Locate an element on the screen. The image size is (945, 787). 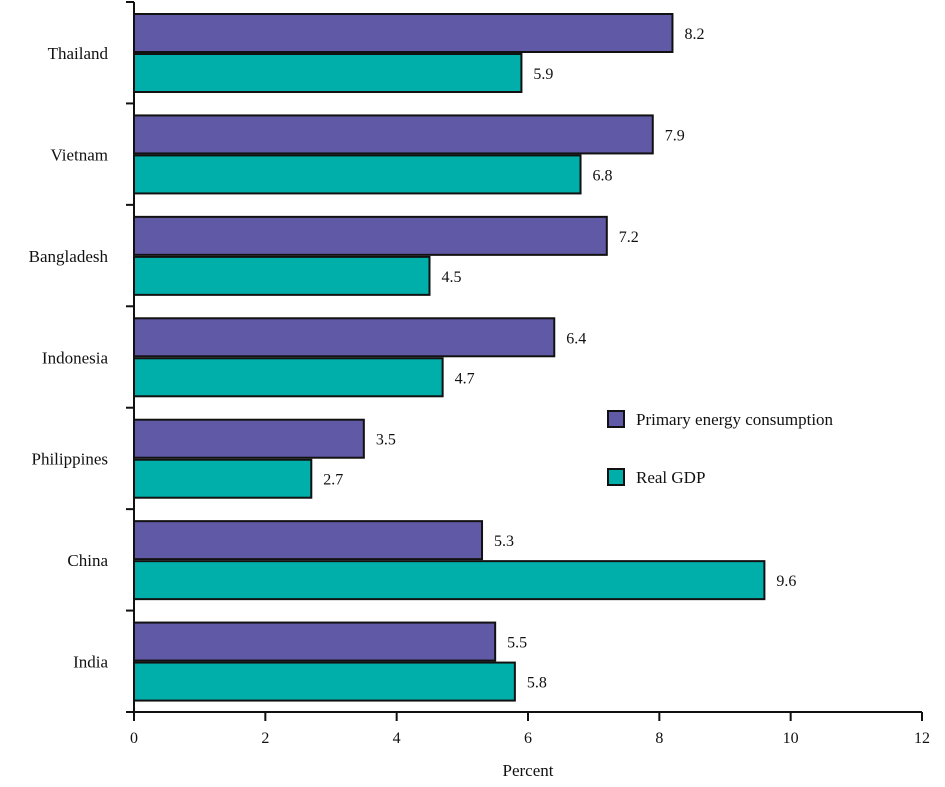
category-label-philippines: Philippines is located at coordinates (69, 459).